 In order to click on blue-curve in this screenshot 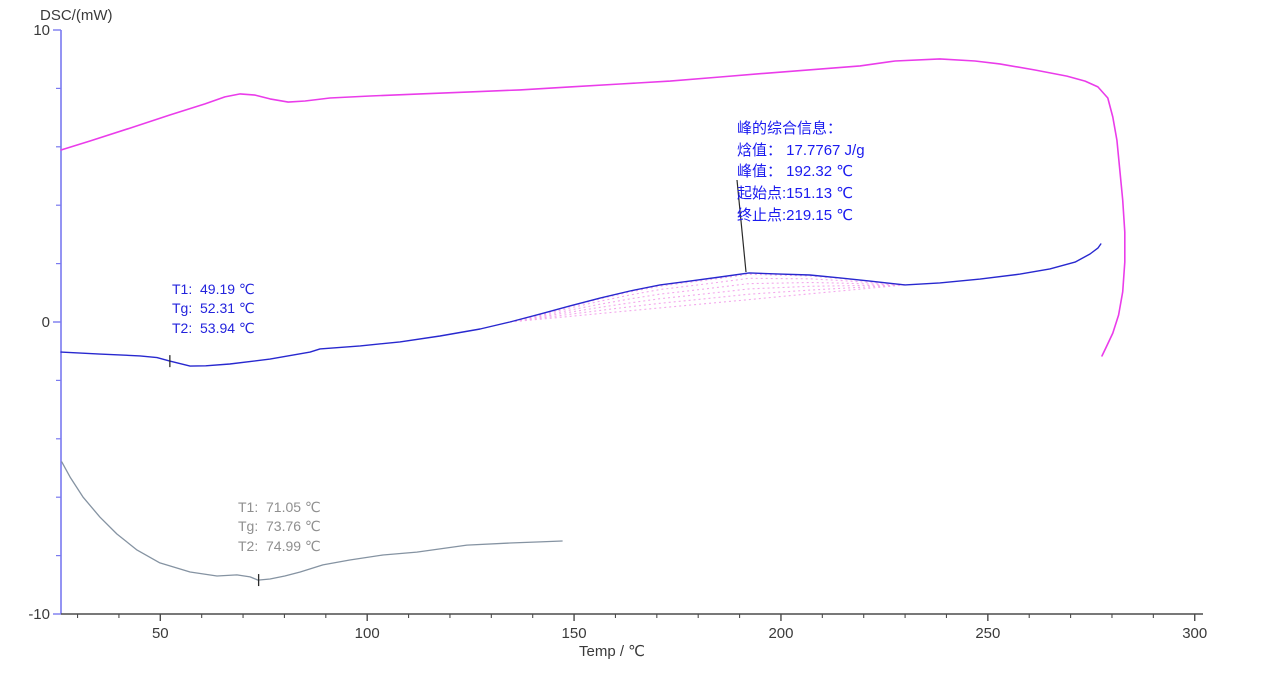, I will do `click(581, 305)`.